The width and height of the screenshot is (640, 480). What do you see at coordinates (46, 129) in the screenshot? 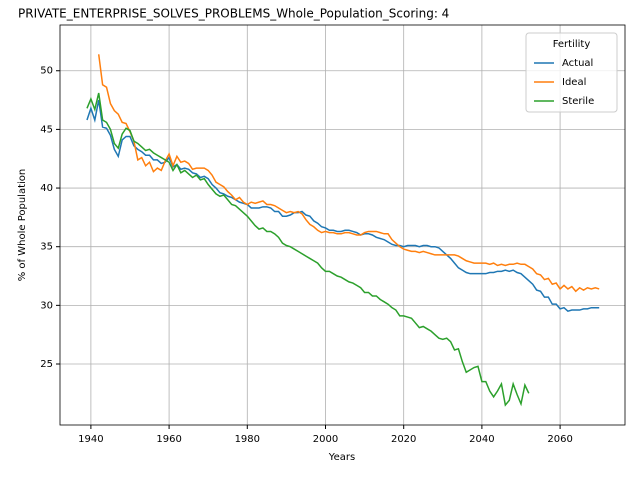
I see `y-tick-label: 45` at bounding box center [46, 129].